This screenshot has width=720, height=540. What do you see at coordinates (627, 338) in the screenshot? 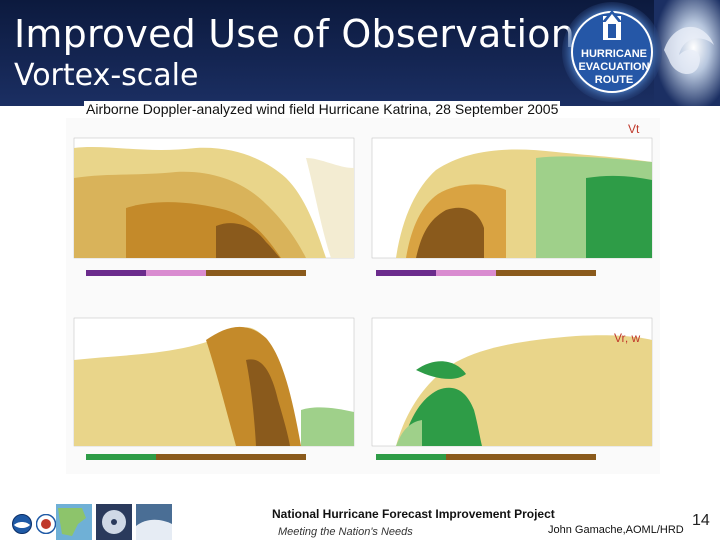
I see `radial-vertical-wind-label: Vr, w` at bounding box center [627, 338].